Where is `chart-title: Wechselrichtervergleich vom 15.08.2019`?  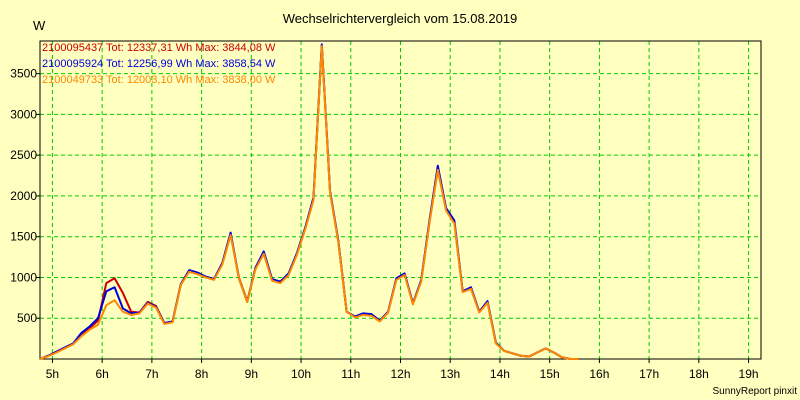
chart-title: Wechselrichtervergleich vom 15.08.2019 is located at coordinates (400, 18).